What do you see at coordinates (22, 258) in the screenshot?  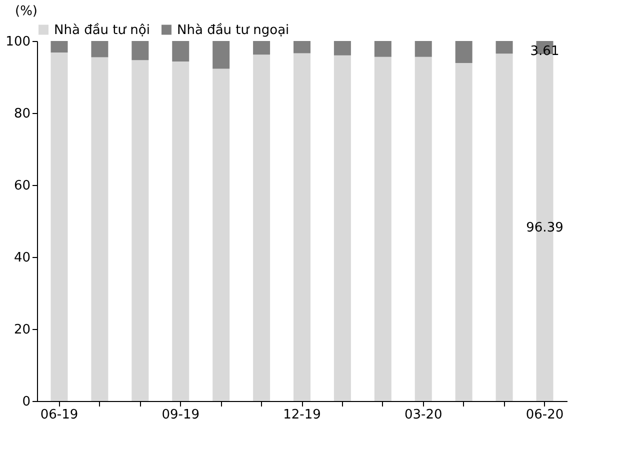 I see `y-tick-label: 40` at bounding box center [22, 258].